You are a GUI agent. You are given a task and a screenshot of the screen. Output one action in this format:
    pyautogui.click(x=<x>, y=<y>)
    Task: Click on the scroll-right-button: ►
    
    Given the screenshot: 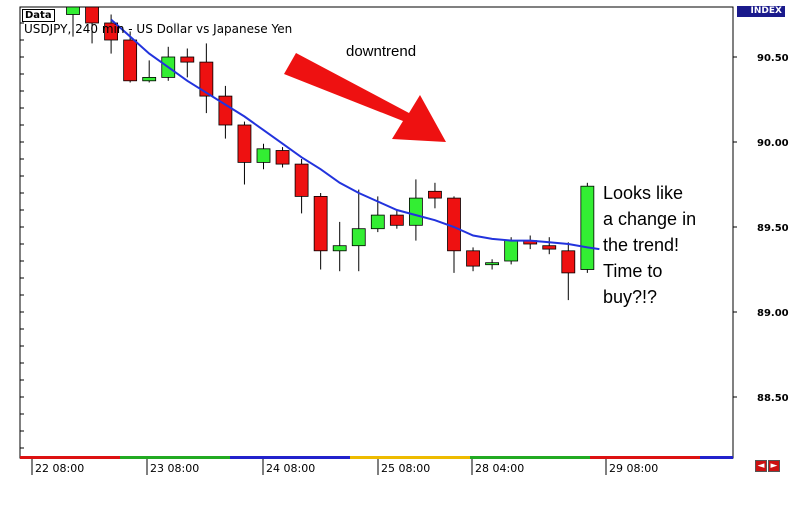 What is the action you would take?
    pyautogui.click(x=774, y=466)
    